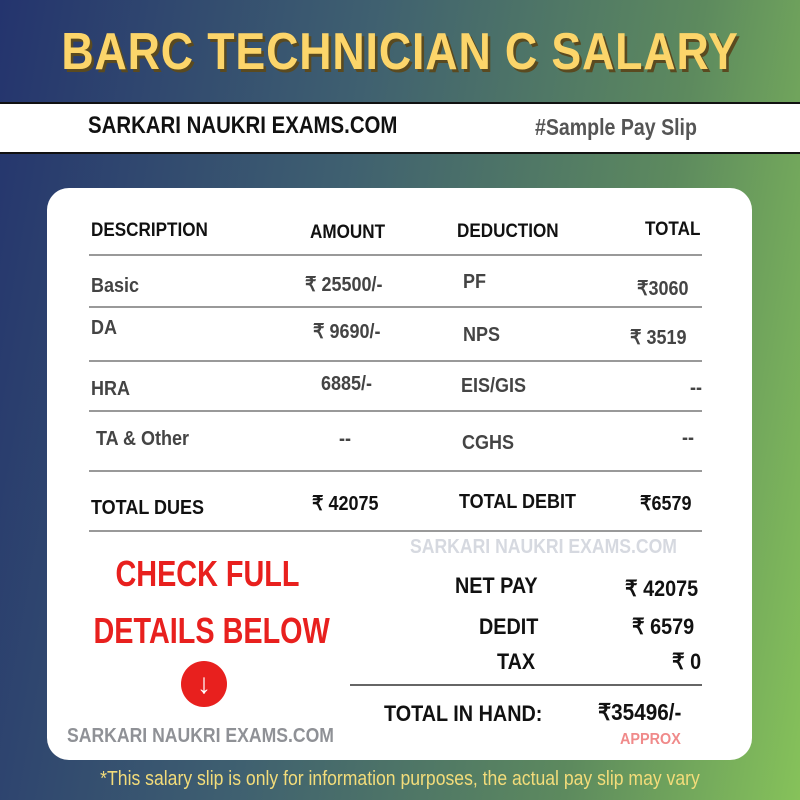 The height and width of the screenshot is (800, 800). Describe the element at coordinates (344, 285) in the screenshot. I see `row-basic-amount: ₹ 25500/-` at that location.